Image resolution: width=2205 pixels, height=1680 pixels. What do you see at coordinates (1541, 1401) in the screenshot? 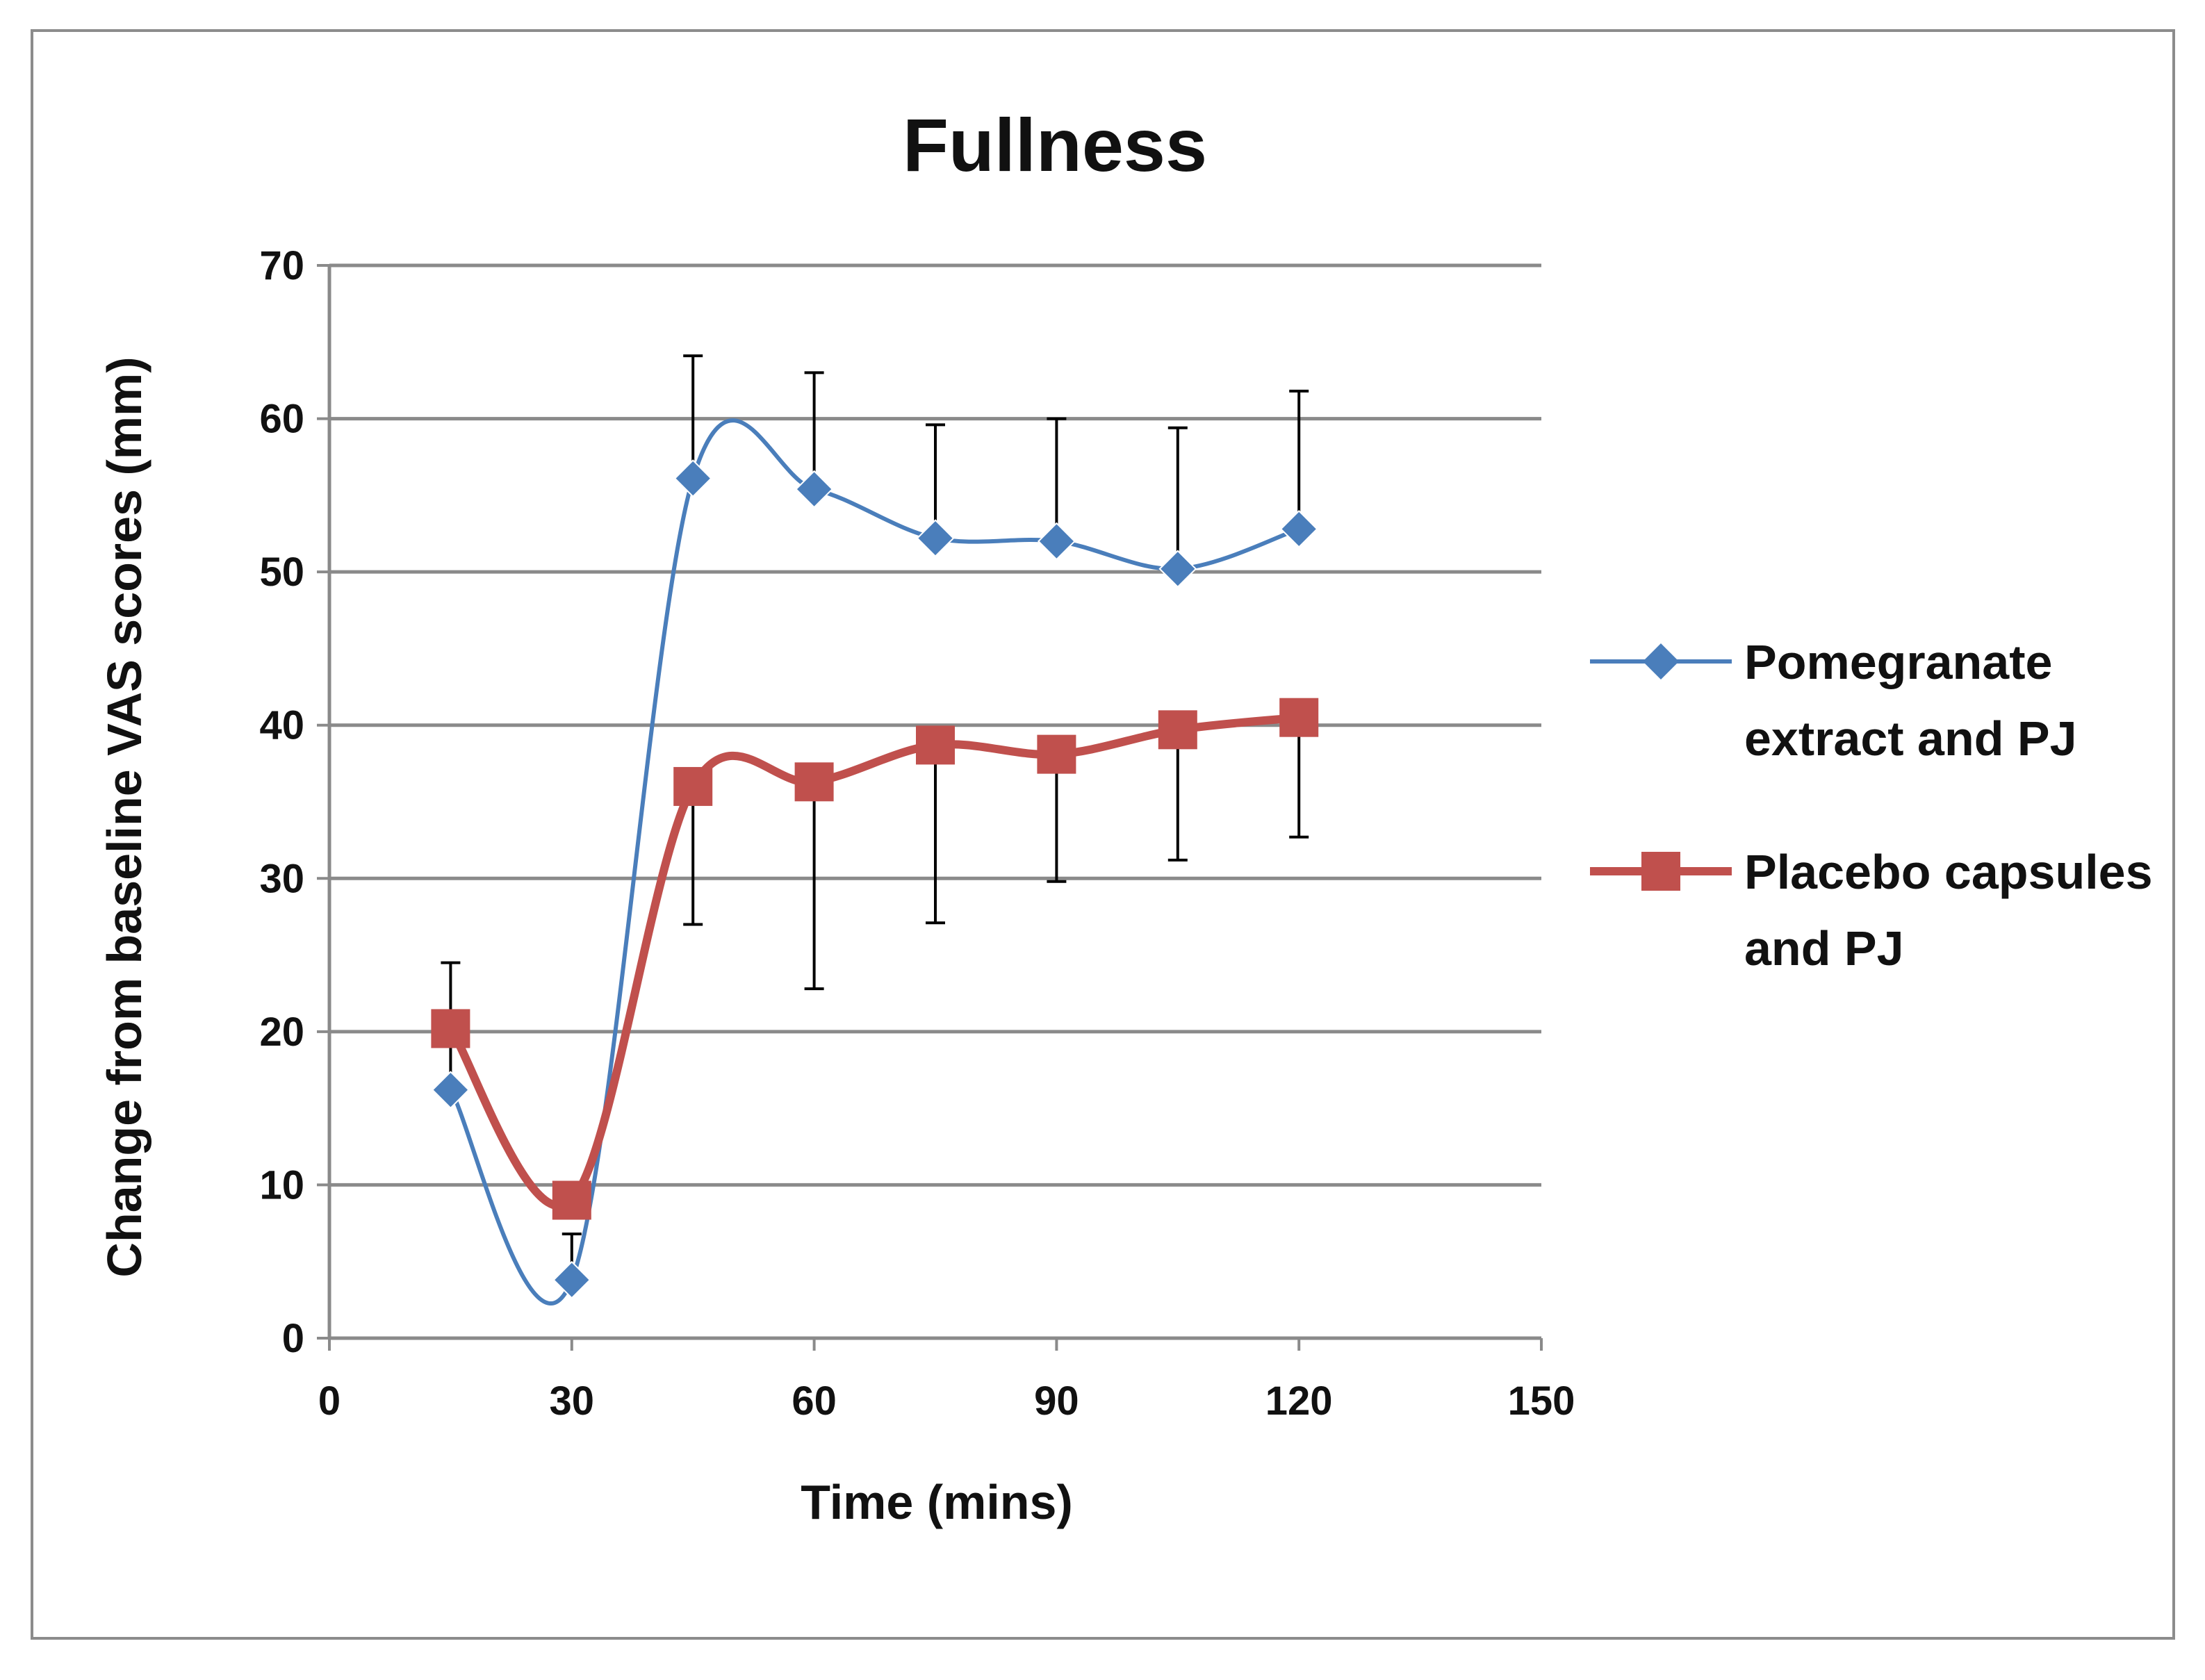
I see `x-tick-label-150: 150` at bounding box center [1541, 1401].